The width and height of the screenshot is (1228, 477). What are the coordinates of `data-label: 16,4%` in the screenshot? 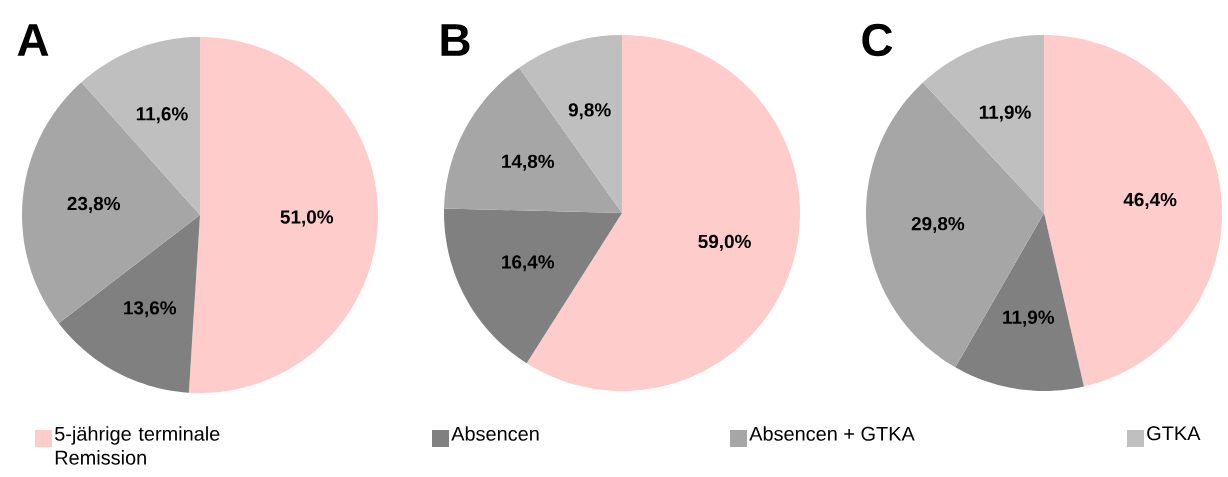 It's located at (528, 263).